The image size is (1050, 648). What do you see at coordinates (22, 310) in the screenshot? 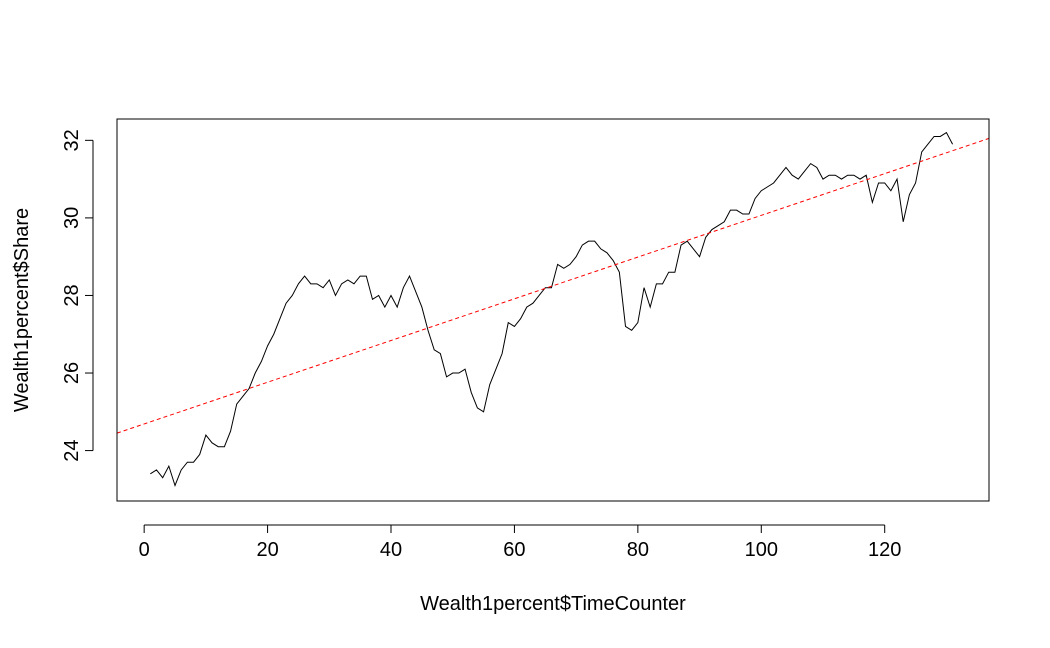
I see `y-axis-title: Wealth1percent$Share` at bounding box center [22, 310].